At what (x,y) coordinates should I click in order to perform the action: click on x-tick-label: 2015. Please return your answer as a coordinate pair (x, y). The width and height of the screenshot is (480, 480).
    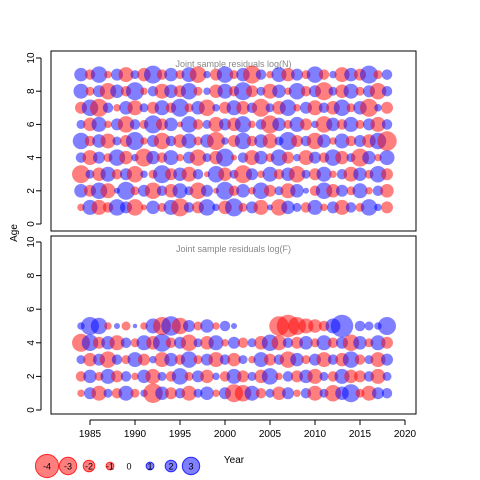
    Looking at the image, I should click on (360, 434).